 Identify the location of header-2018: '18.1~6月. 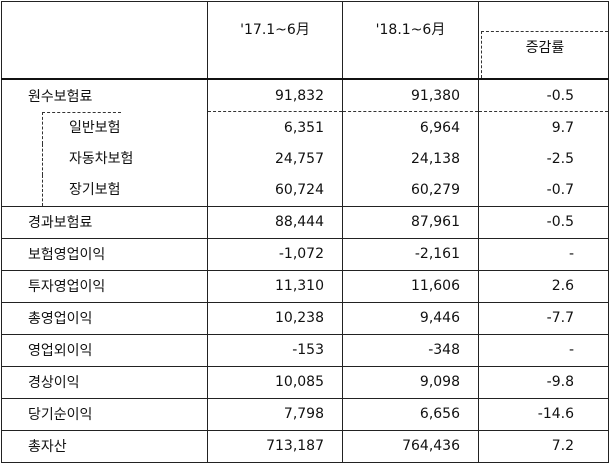
(410, 40).